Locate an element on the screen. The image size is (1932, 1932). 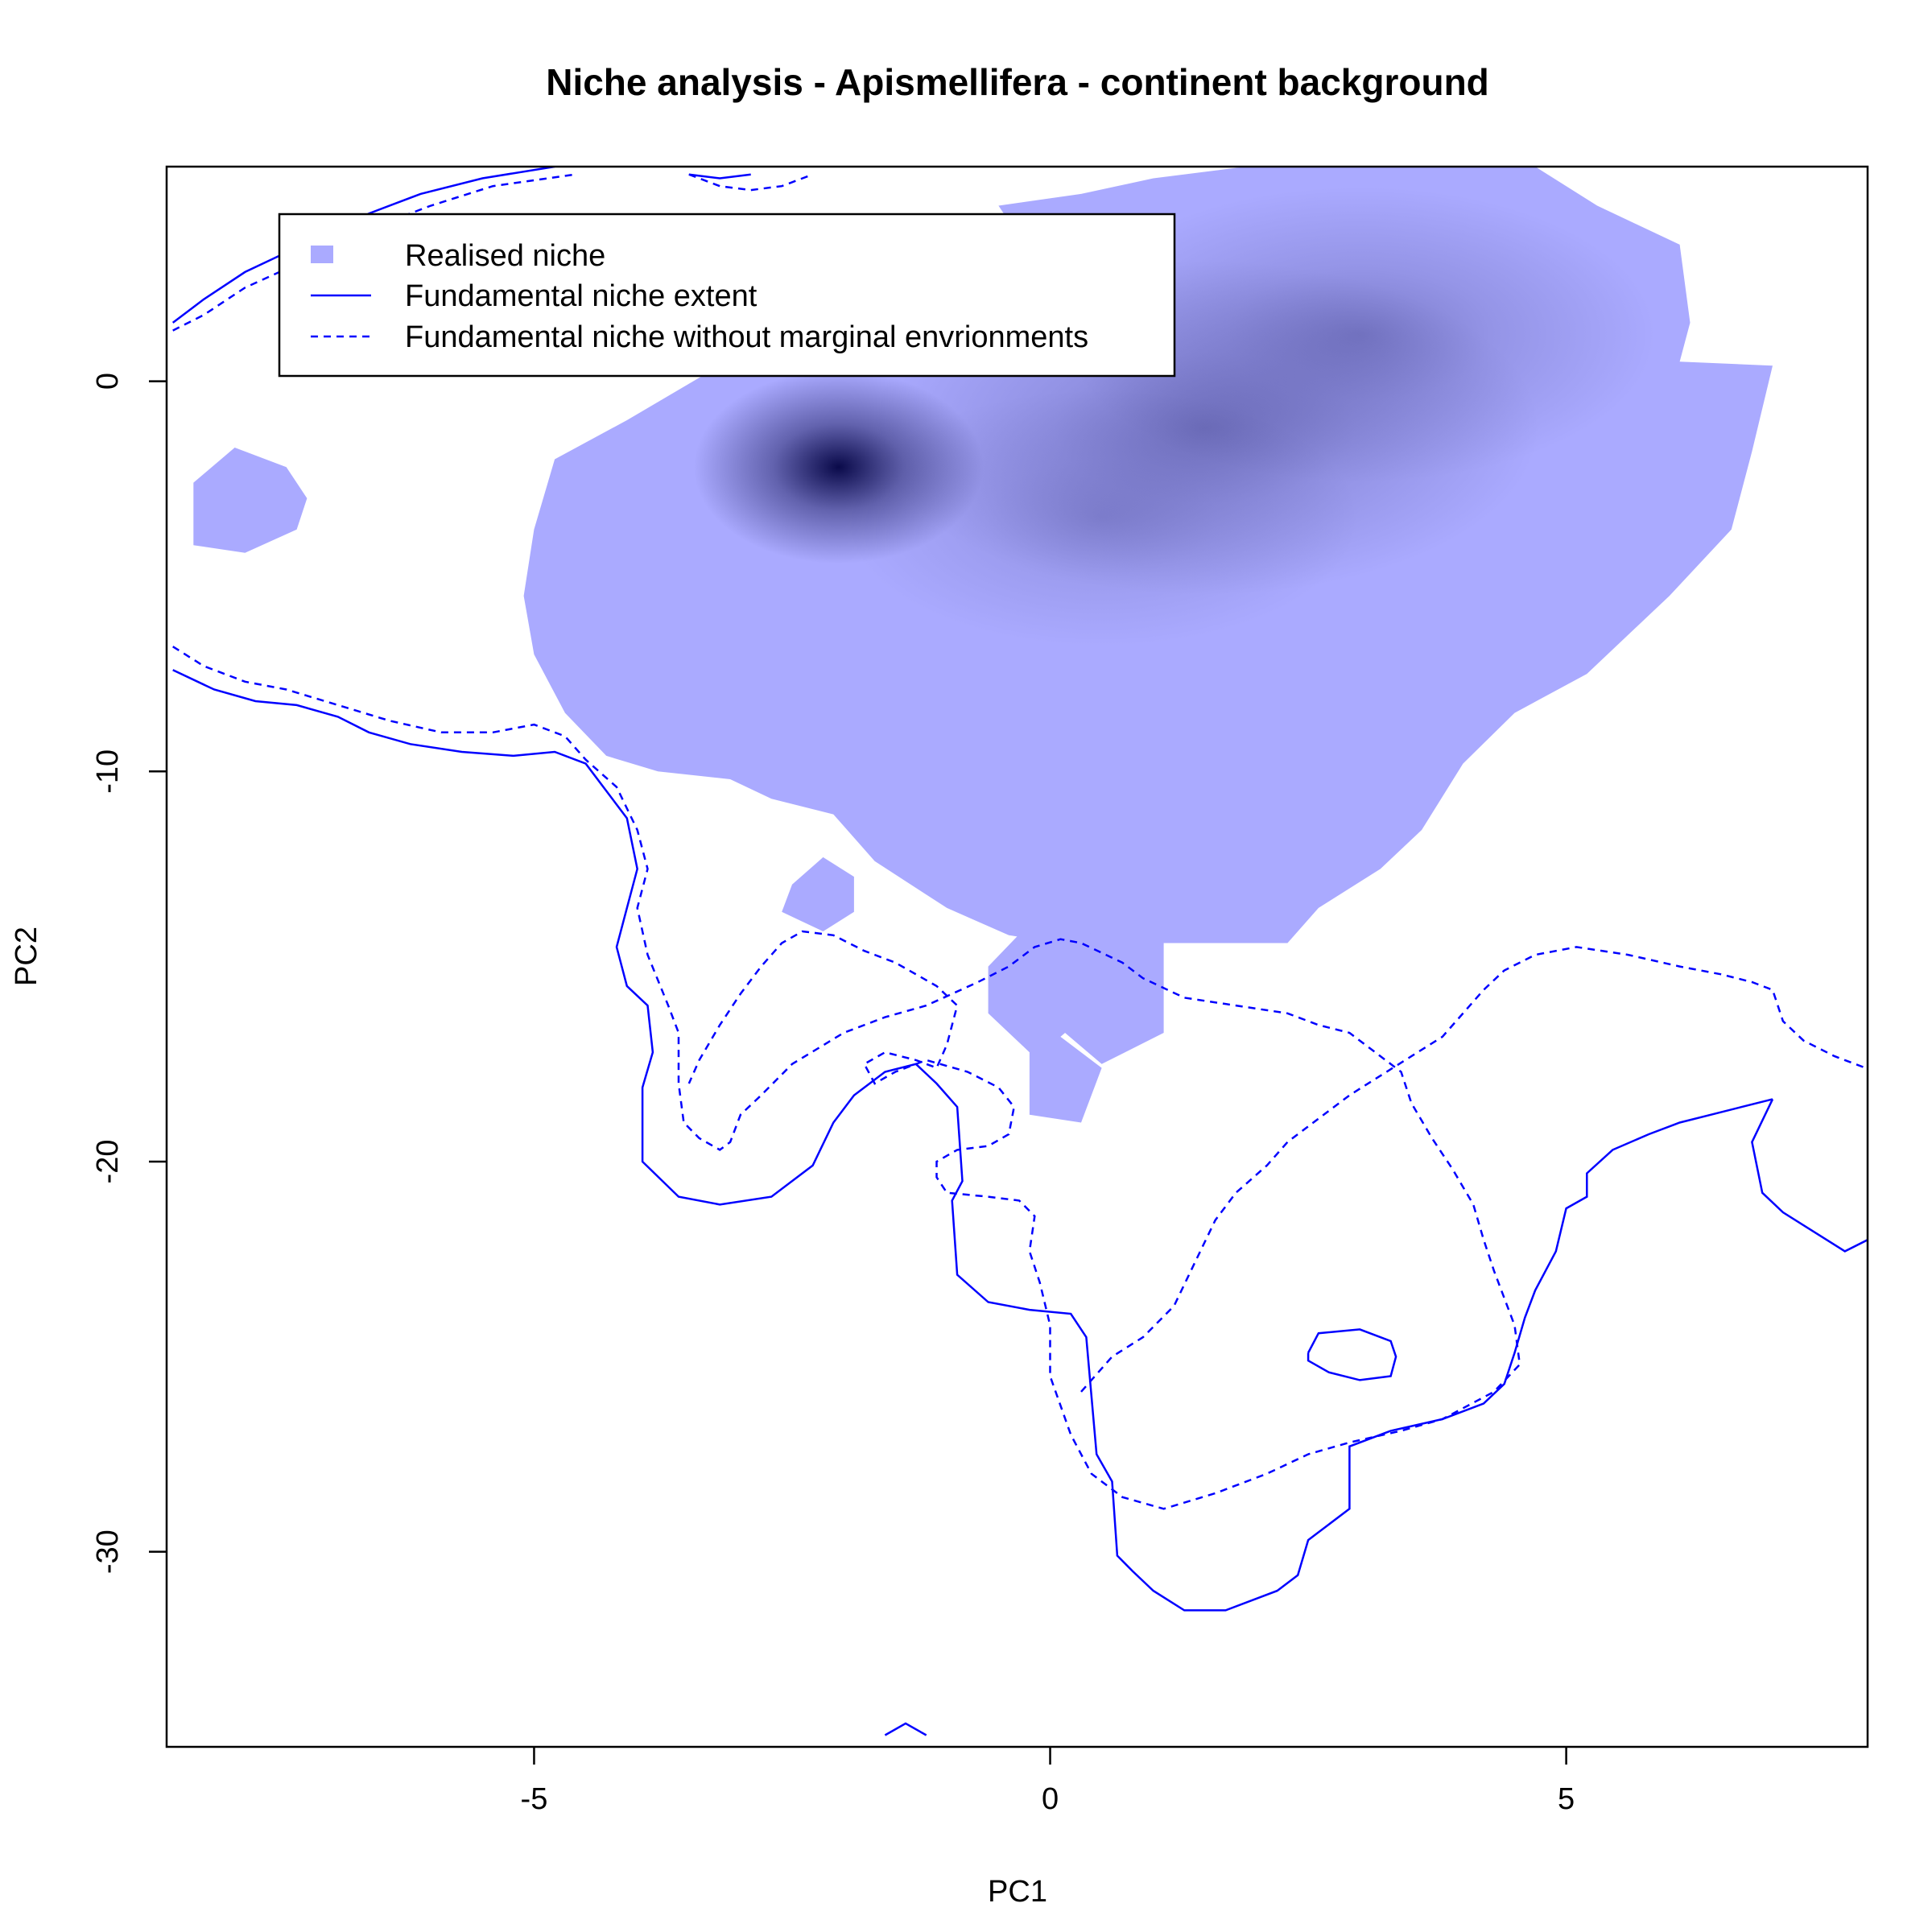
density-layer is located at coordinates (1175, 416).